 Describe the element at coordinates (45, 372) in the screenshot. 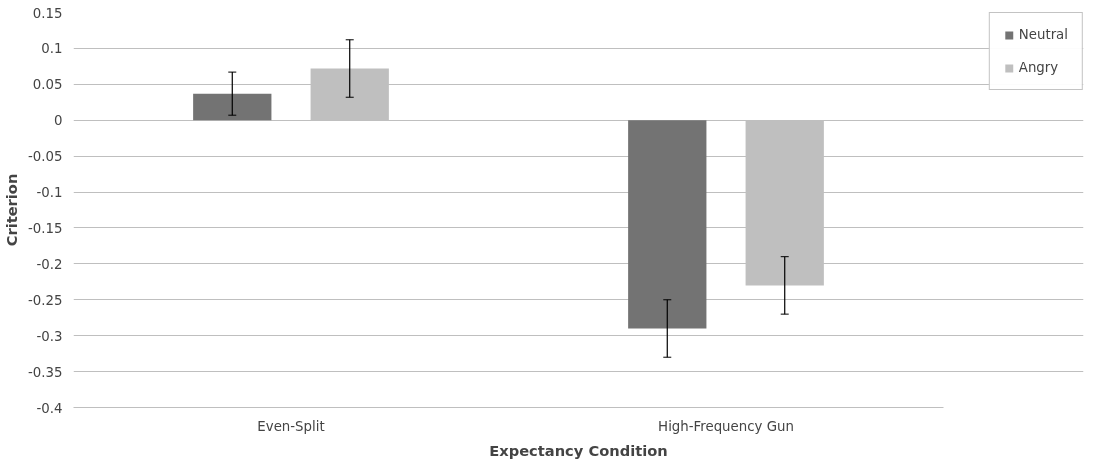

I see `y-tick-label: -0.35` at that location.